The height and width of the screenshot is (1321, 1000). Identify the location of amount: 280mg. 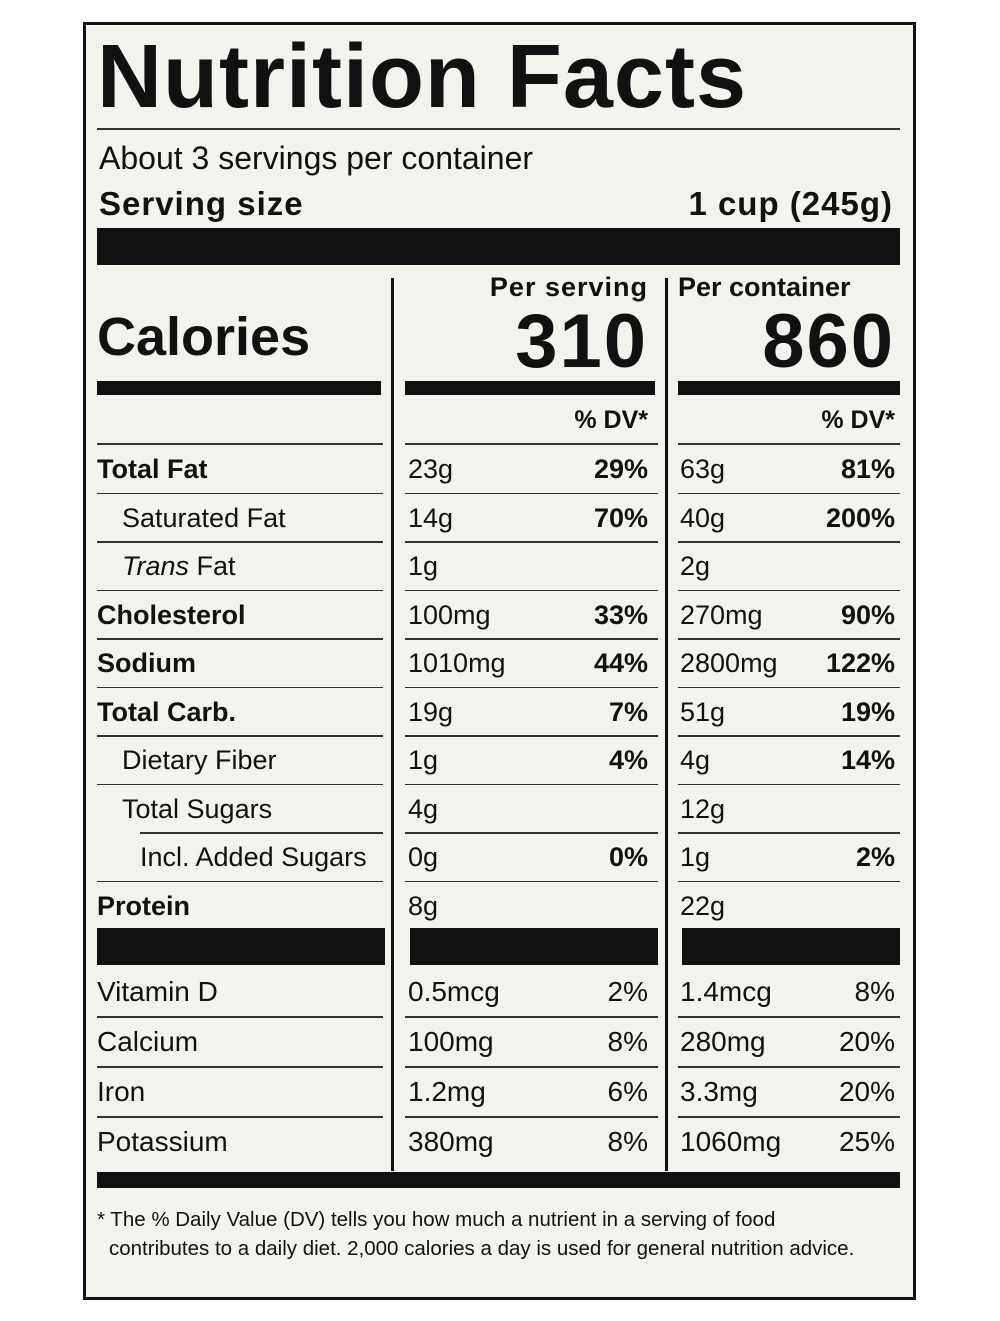
(723, 1041).